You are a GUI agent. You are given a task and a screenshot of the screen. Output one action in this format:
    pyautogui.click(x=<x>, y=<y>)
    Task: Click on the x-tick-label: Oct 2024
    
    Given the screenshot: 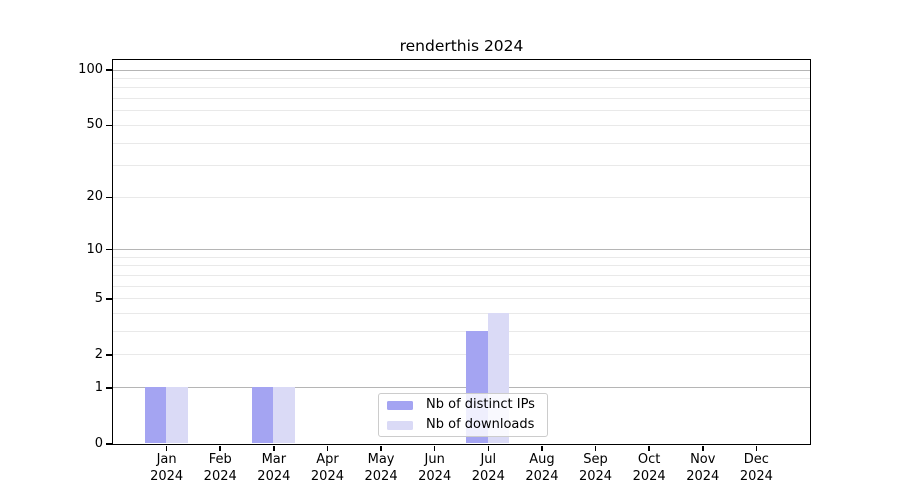 What is the action you would take?
    pyautogui.click(x=649, y=468)
    